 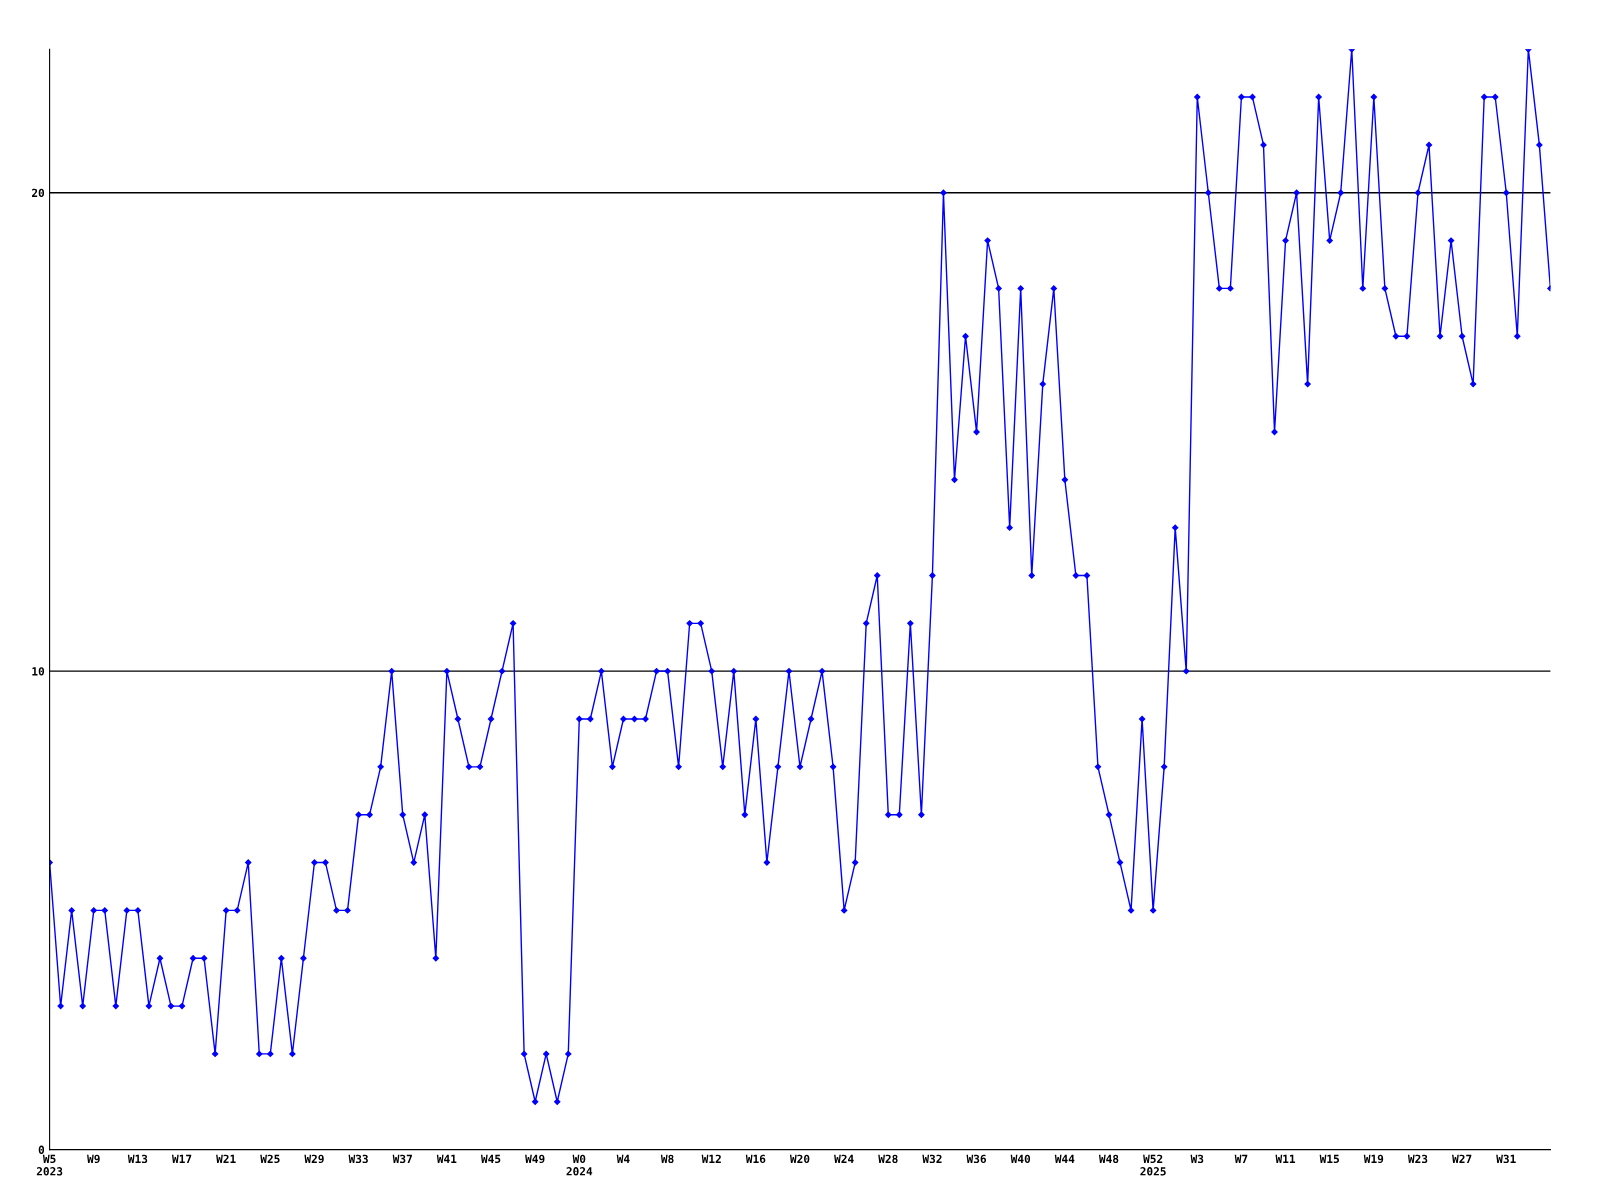 I want to click on x-tick-label: W13, so click(x=137, y=1159).